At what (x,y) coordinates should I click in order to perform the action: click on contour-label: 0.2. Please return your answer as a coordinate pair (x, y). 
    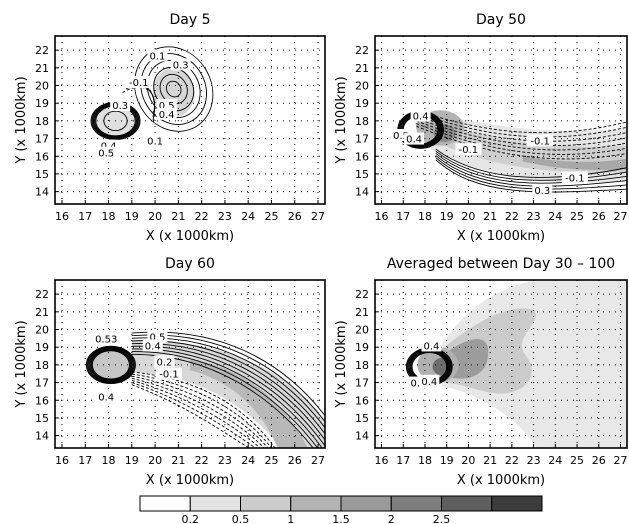
    Looking at the image, I should click on (164, 362).